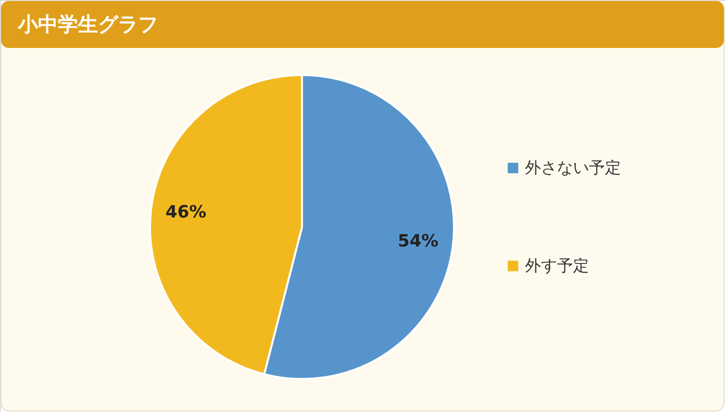 The height and width of the screenshot is (412, 725). I want to click on chart-title: 小中学生グラフ, so click(87, 24).